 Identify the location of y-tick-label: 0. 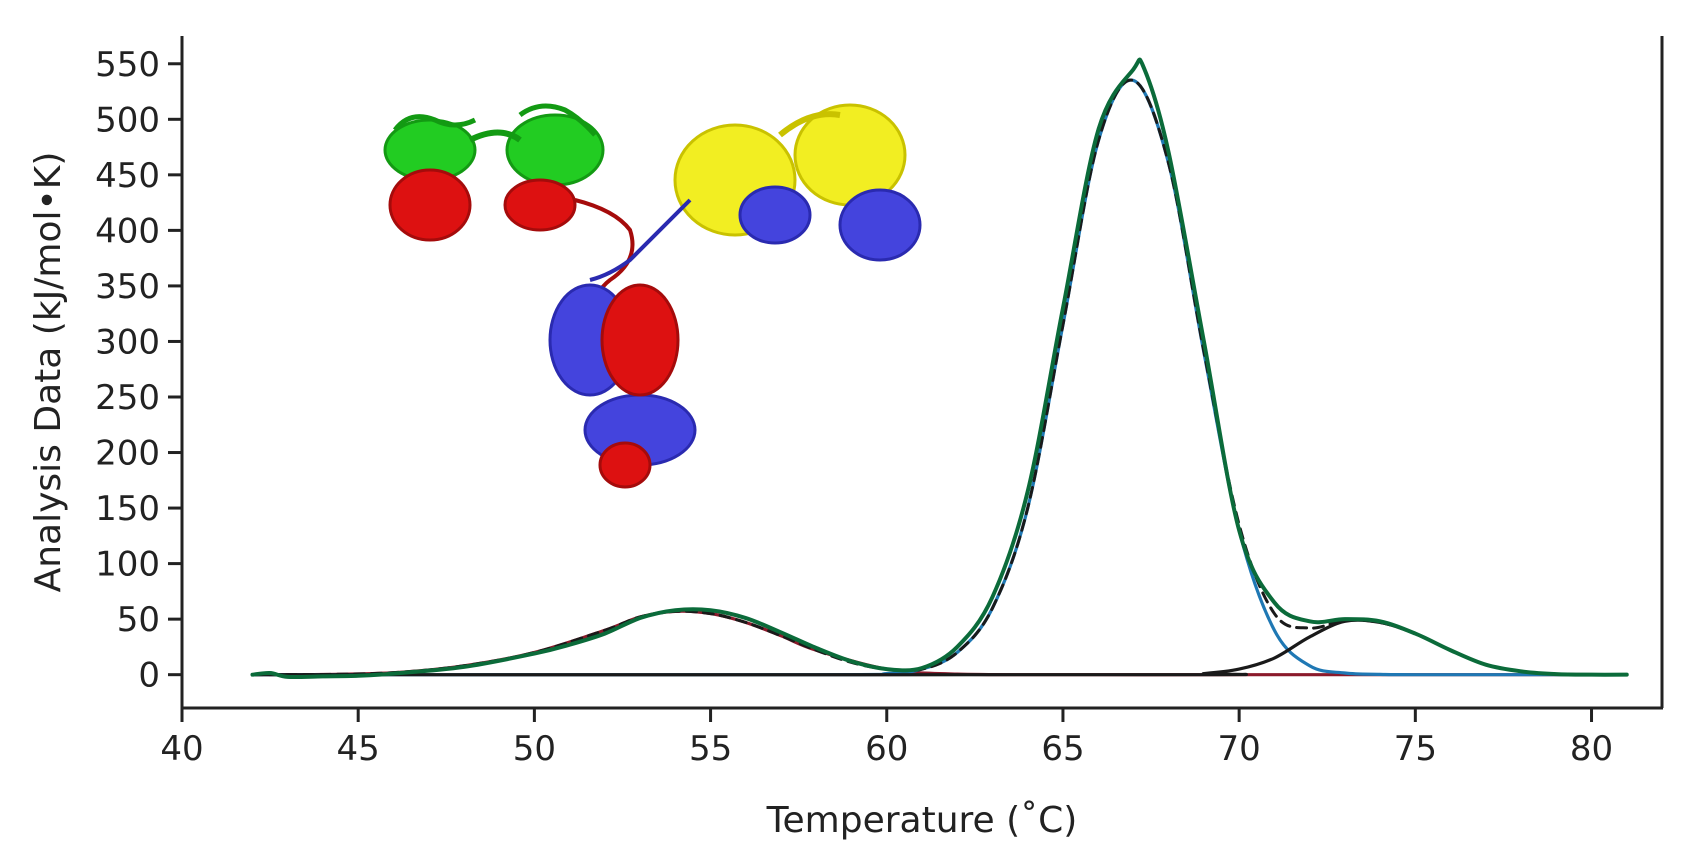
(149, 676).